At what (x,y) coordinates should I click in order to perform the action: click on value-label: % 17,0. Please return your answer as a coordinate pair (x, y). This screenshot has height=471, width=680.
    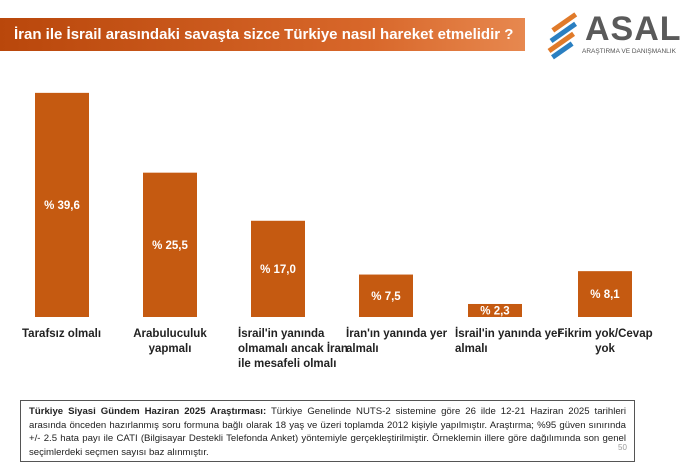
    Looking at the image, I should click on (278, 270).